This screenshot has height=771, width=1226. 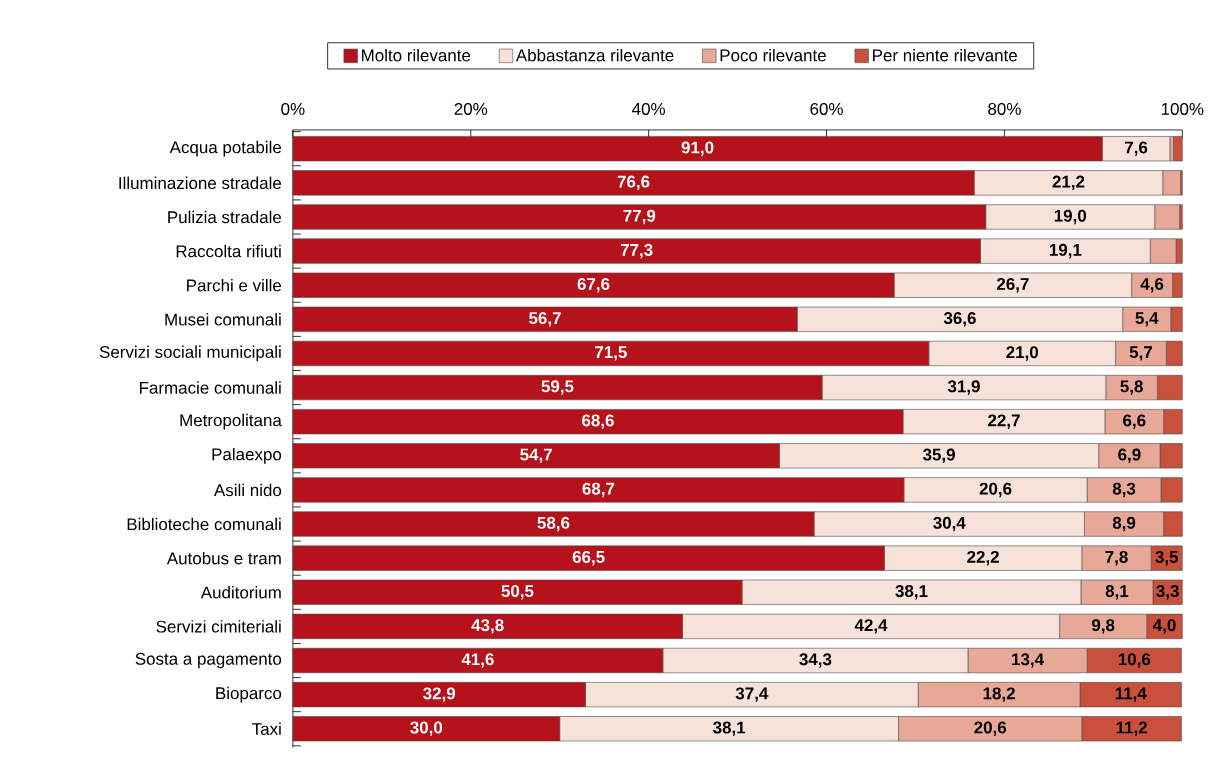 I want to click on data-label: 7,6, so click(x=1136, y=149).